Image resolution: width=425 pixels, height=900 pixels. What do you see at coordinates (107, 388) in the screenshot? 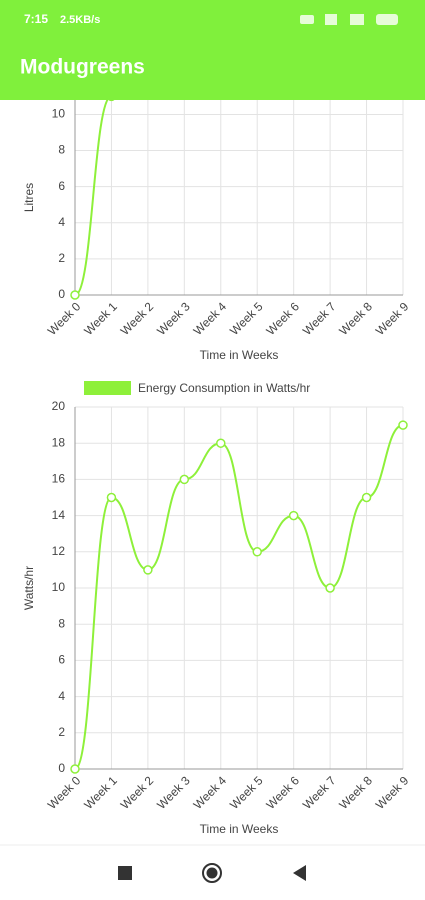
I see `legend-swatch` at bounding box center [107, 388].